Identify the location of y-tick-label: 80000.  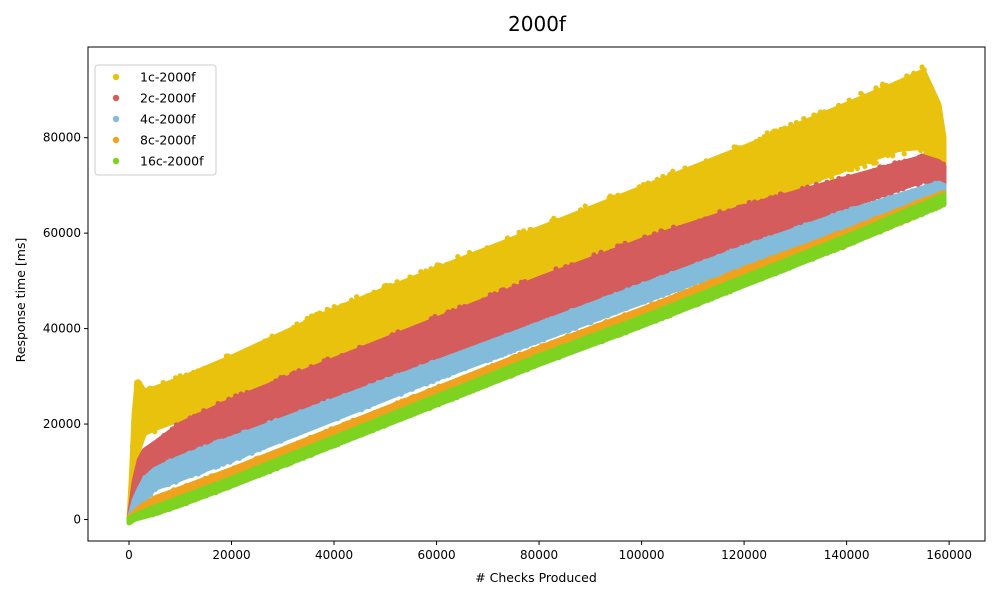
(62, 138).